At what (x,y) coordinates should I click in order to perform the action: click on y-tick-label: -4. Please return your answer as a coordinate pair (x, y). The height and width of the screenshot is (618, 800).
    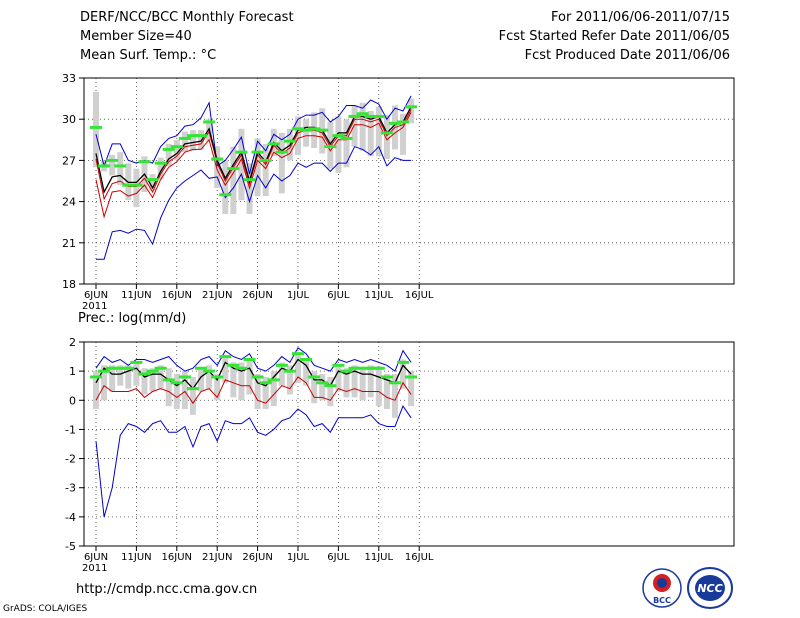
    Looking at the image, I should click on (70, 517).